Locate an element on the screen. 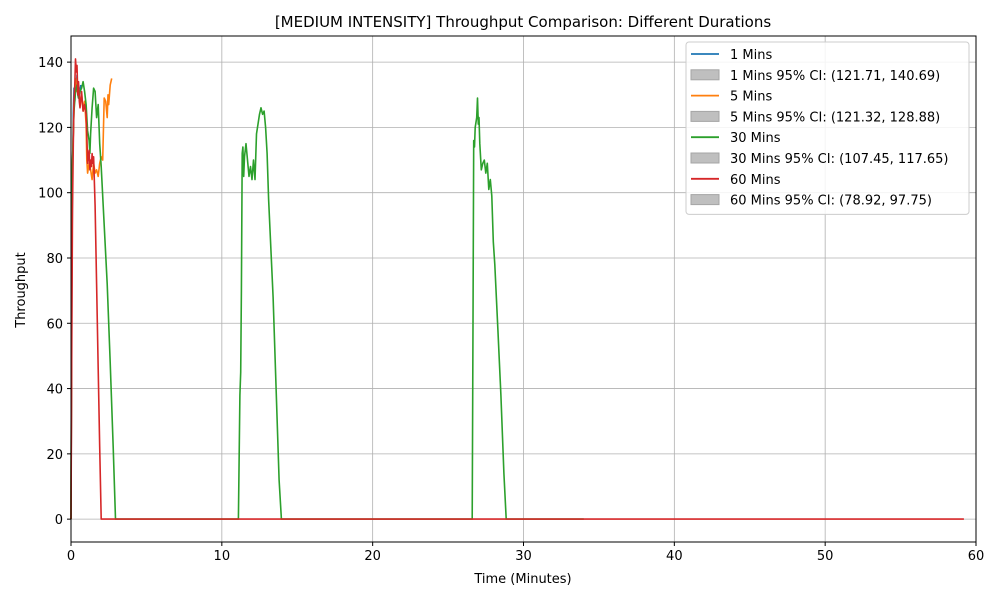 This screenshot has width=1000, height=600. legend-label: 1 Mins is located at coordinates (751, 55).